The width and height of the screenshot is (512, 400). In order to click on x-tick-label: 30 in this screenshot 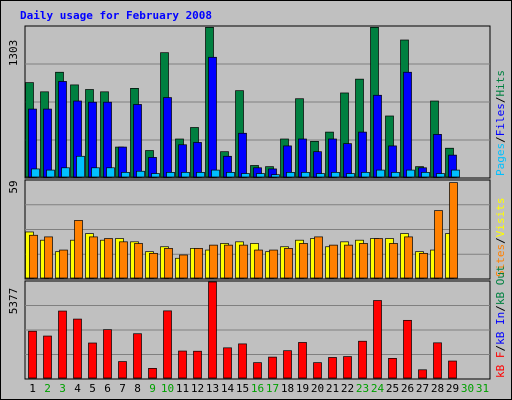, I will do `click(467, 388)`.